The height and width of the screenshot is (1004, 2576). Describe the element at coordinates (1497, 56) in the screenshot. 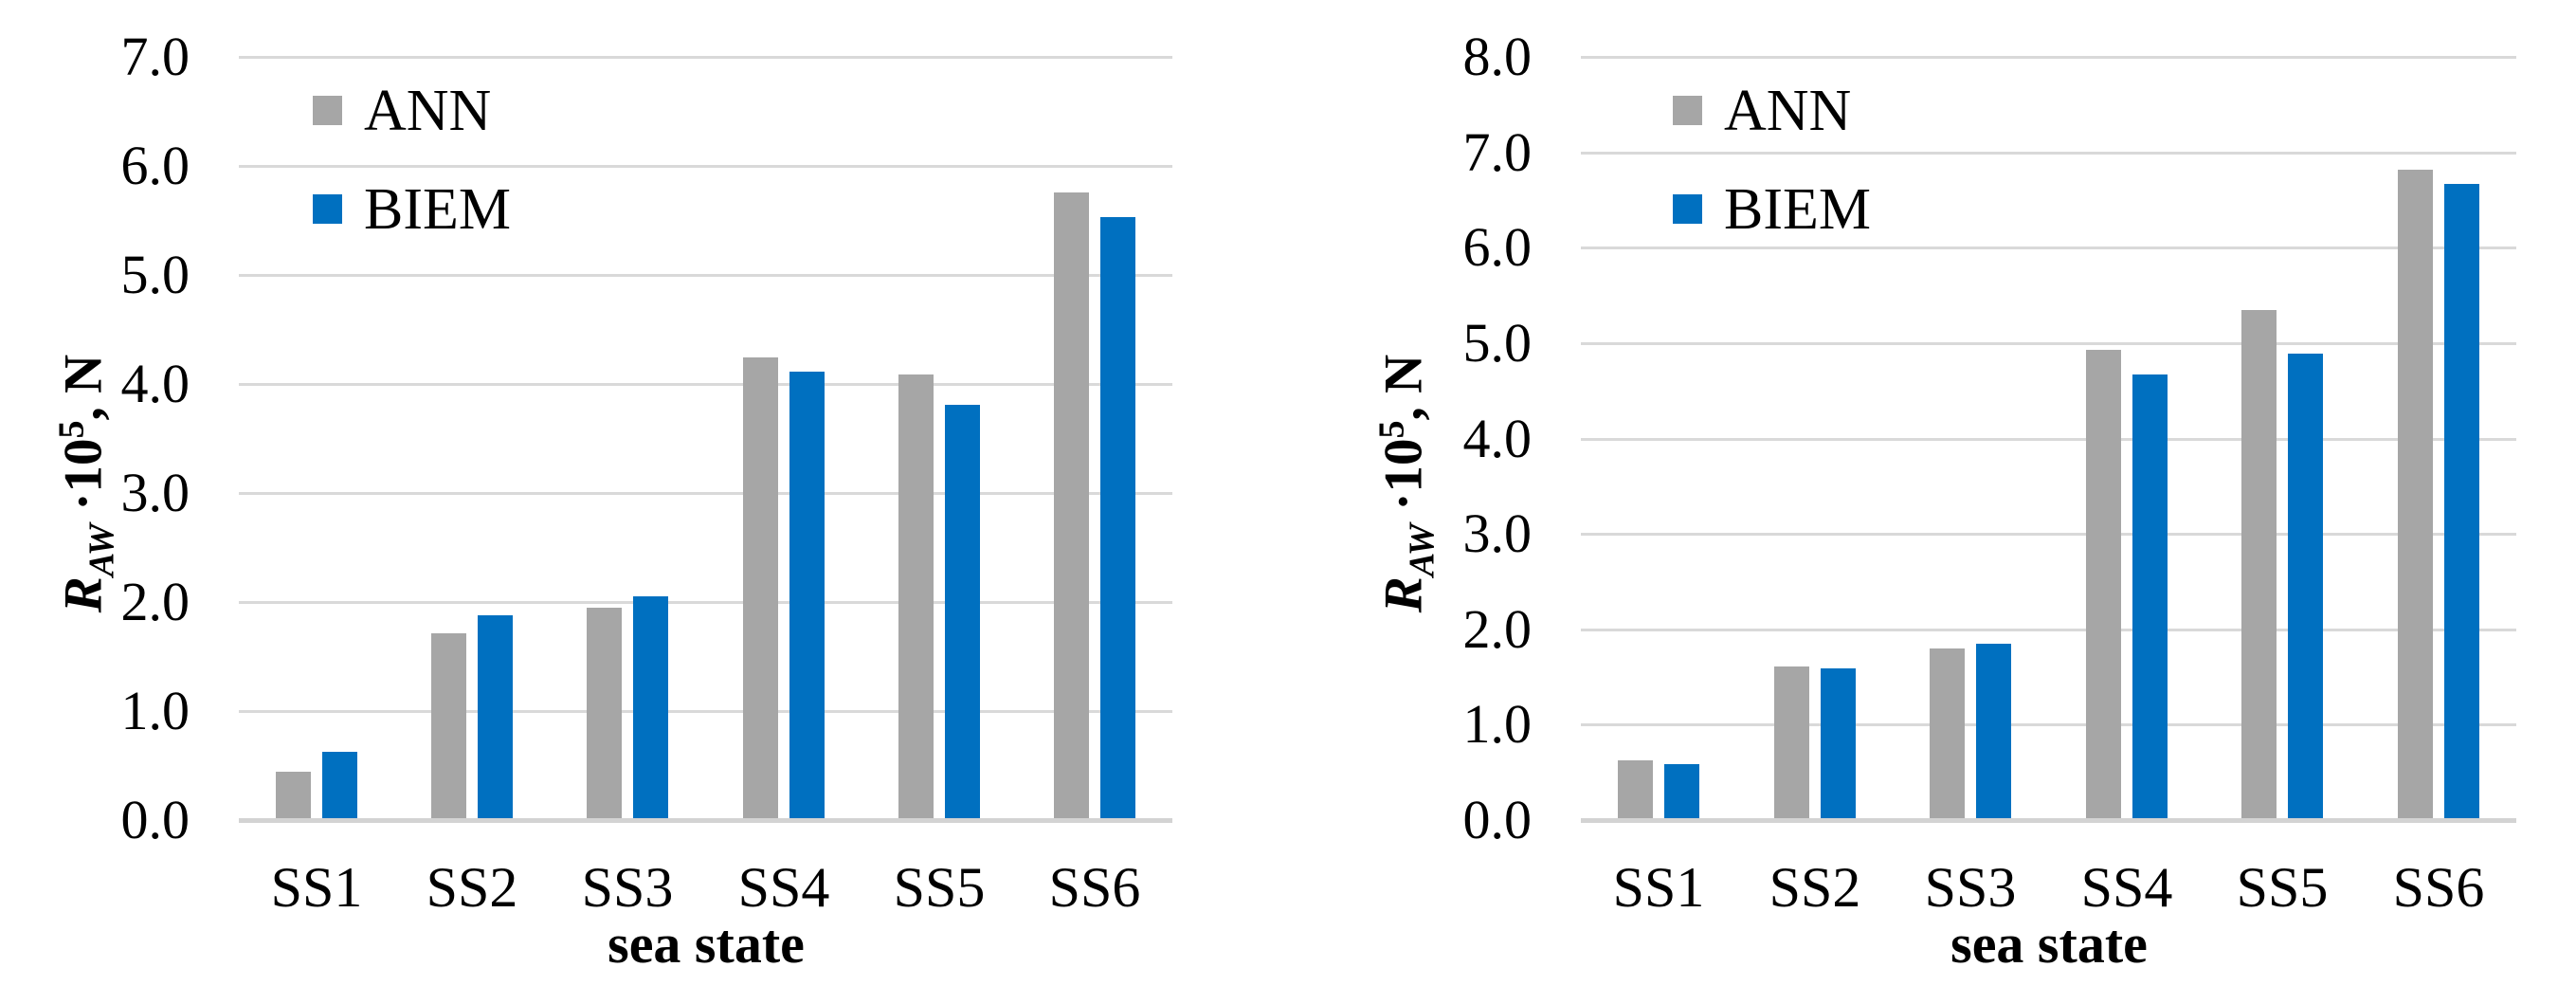

I see `y-axis-tick-label: 8.0` at that location.